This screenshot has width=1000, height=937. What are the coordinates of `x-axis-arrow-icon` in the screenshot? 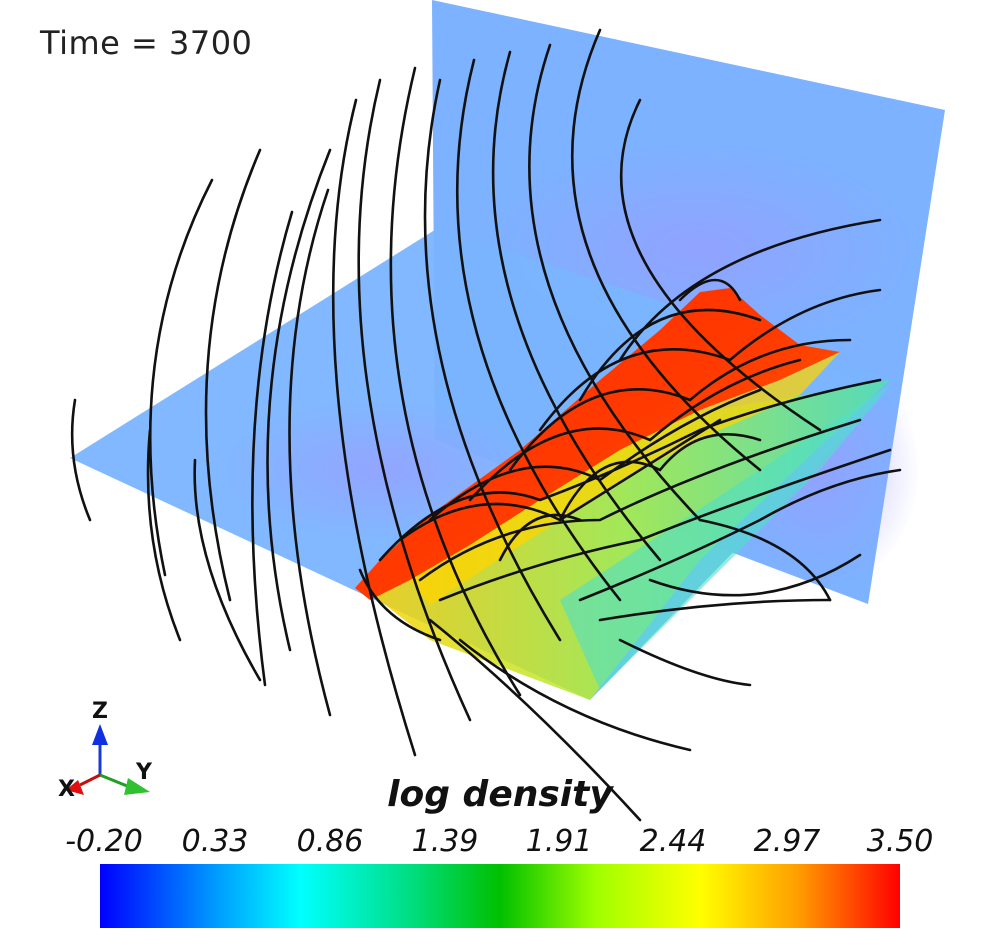 It's located at (75, 787).